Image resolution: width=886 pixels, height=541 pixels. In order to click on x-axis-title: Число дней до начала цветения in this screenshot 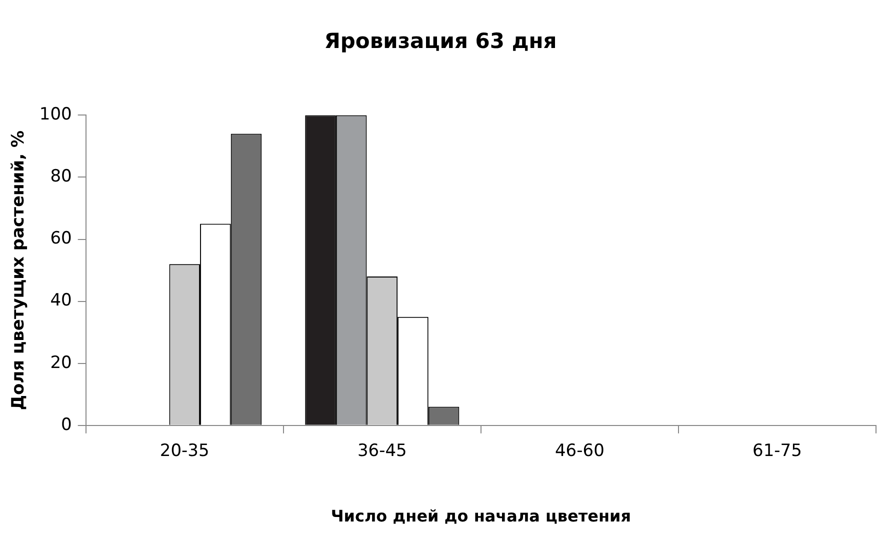, I will do `click(481, 516)`.